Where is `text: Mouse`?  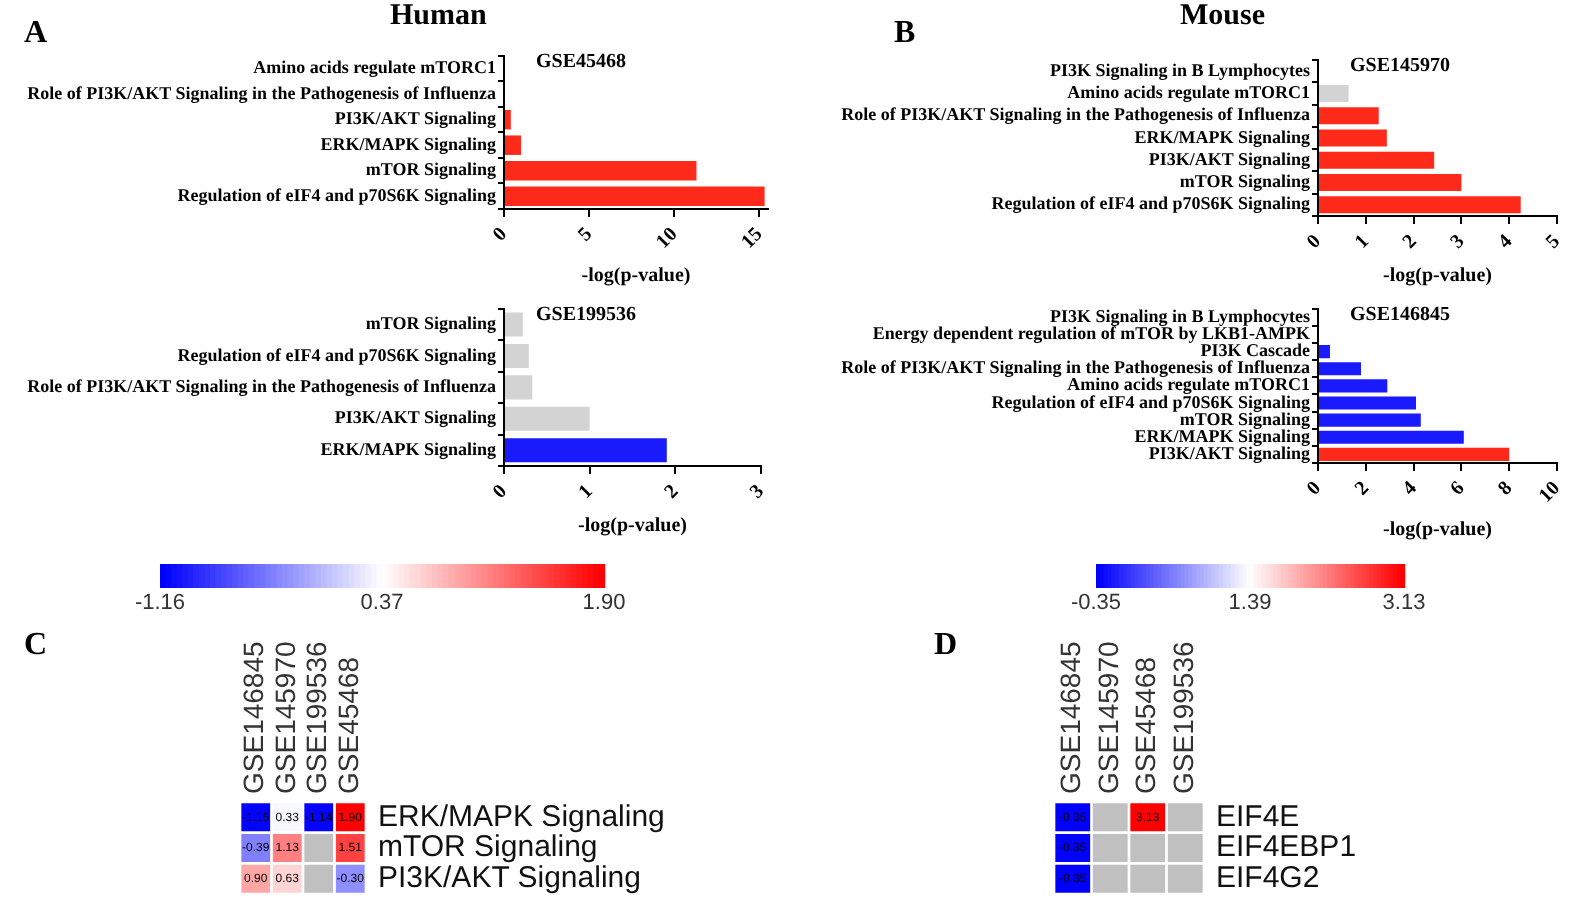 text: Mouse is located at coordinates (1222, 17).